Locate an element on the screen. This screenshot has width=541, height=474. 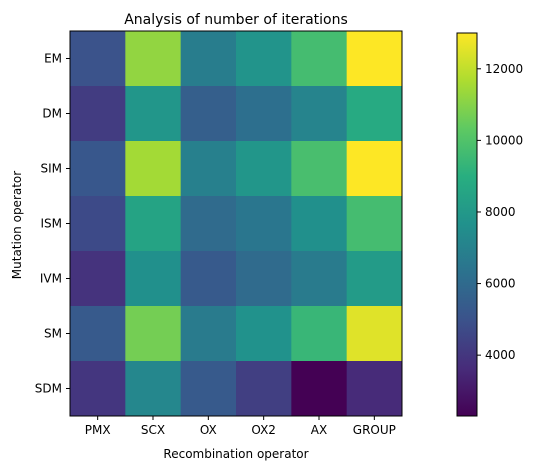
heatmap-cell-dm-pmx is located at coordinates (98, 114).